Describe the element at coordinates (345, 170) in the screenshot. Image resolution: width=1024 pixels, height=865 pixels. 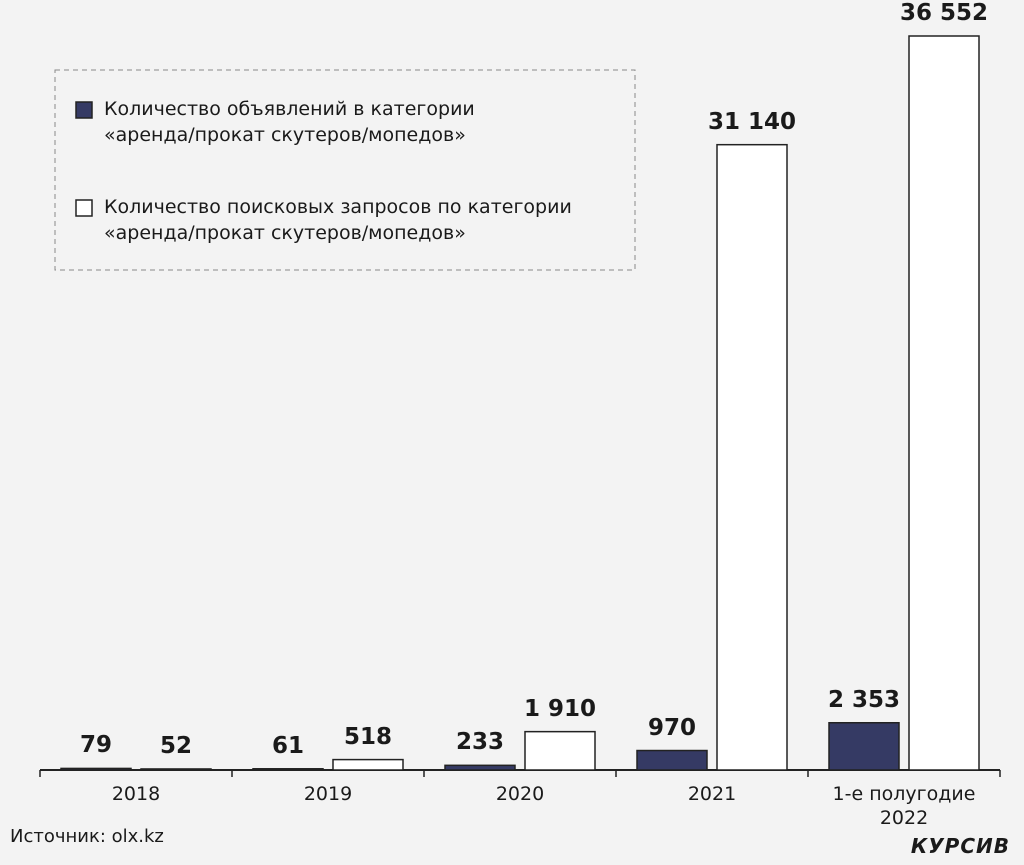
I see `legend-box` at that location.